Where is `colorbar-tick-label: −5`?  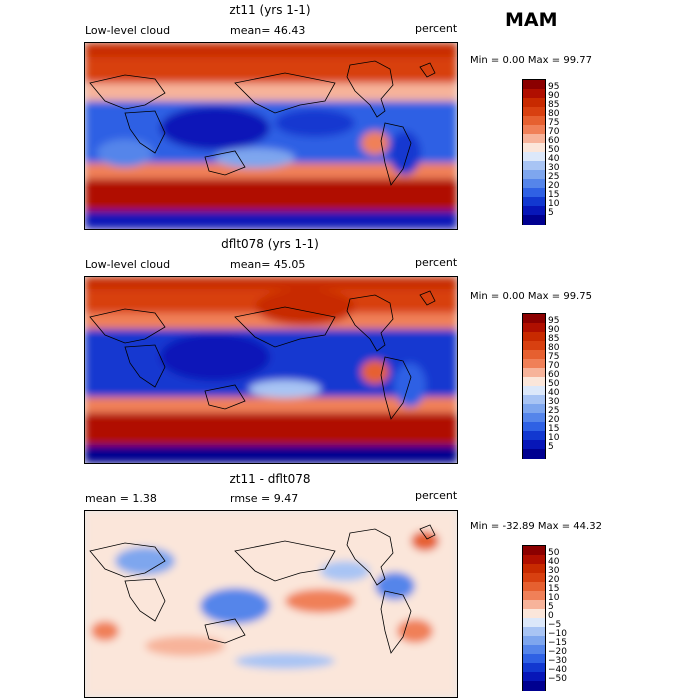 colorbar-tick-label: −5 is located at coordinates (555, 625).